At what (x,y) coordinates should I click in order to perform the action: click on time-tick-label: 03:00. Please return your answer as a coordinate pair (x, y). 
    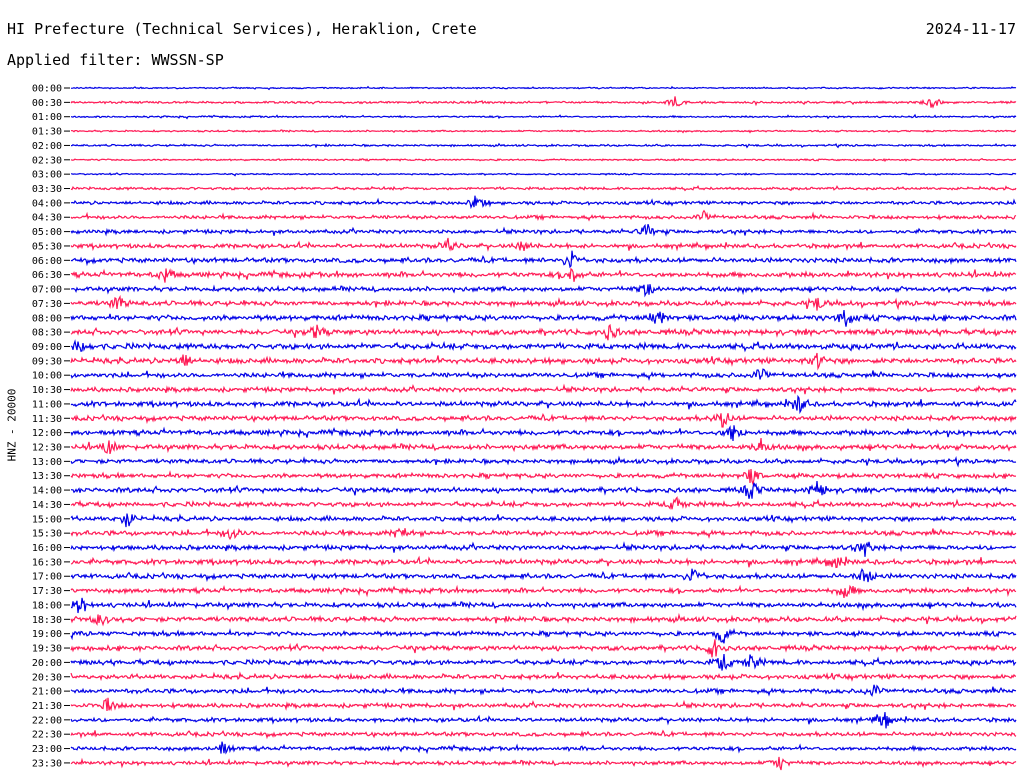
    Looking at the image, I should click on (47, 175).